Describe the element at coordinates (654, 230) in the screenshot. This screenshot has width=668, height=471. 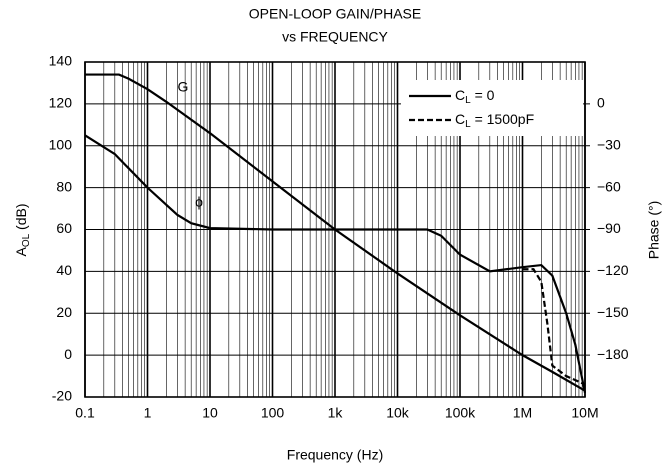
I see `y2-axis-label: Phase (°)` at that location.